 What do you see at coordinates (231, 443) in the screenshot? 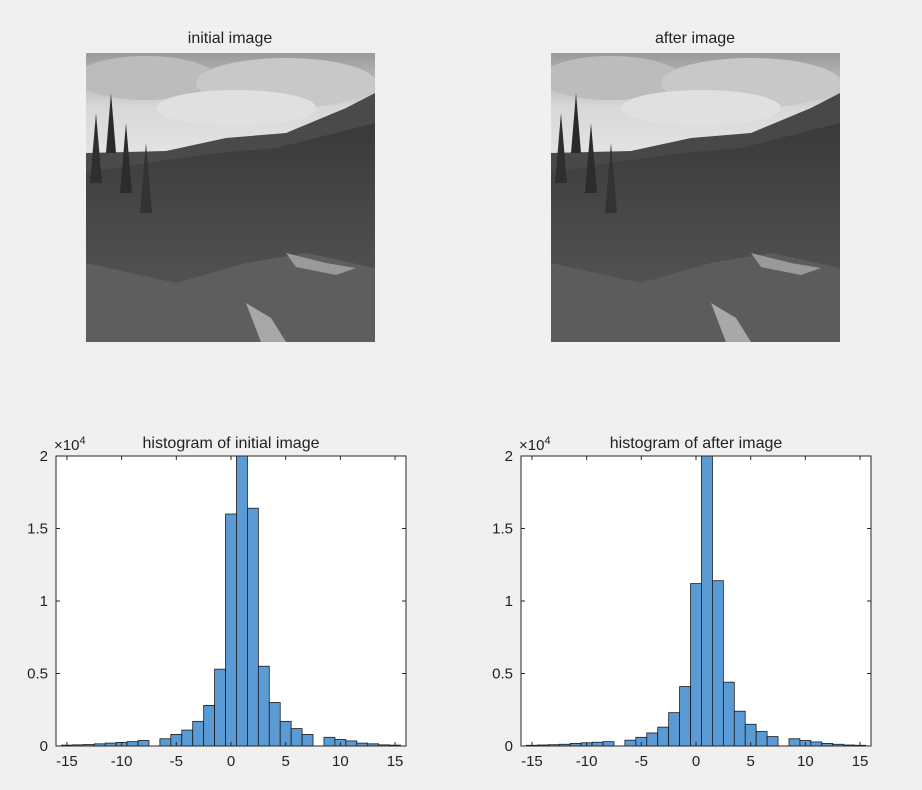
I see `chart-title: histogram of initial image` at bounding box center [231, 443].